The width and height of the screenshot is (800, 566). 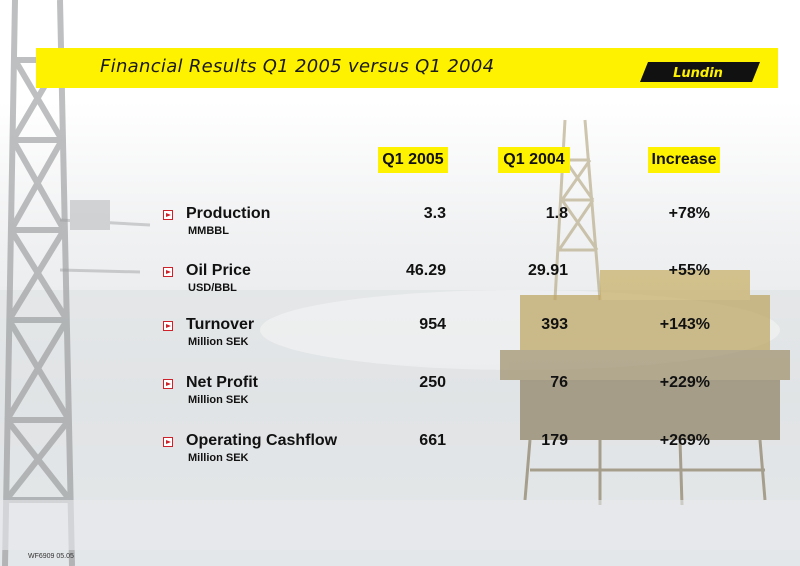 I want to click on row-unit: USD/BBL, so click(x=212, y=288).